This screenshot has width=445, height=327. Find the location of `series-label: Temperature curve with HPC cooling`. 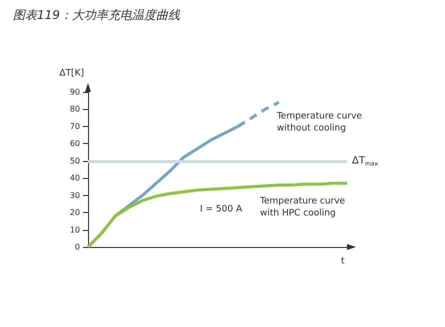

series-label: Temperature curve with HPC cooling is located at coordinates (303, 207).